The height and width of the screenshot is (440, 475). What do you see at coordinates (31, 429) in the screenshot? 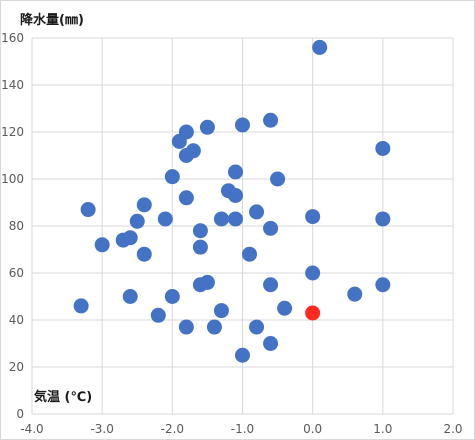
I see `x-tick-label: -4.0` at bounding box center [31, 429].